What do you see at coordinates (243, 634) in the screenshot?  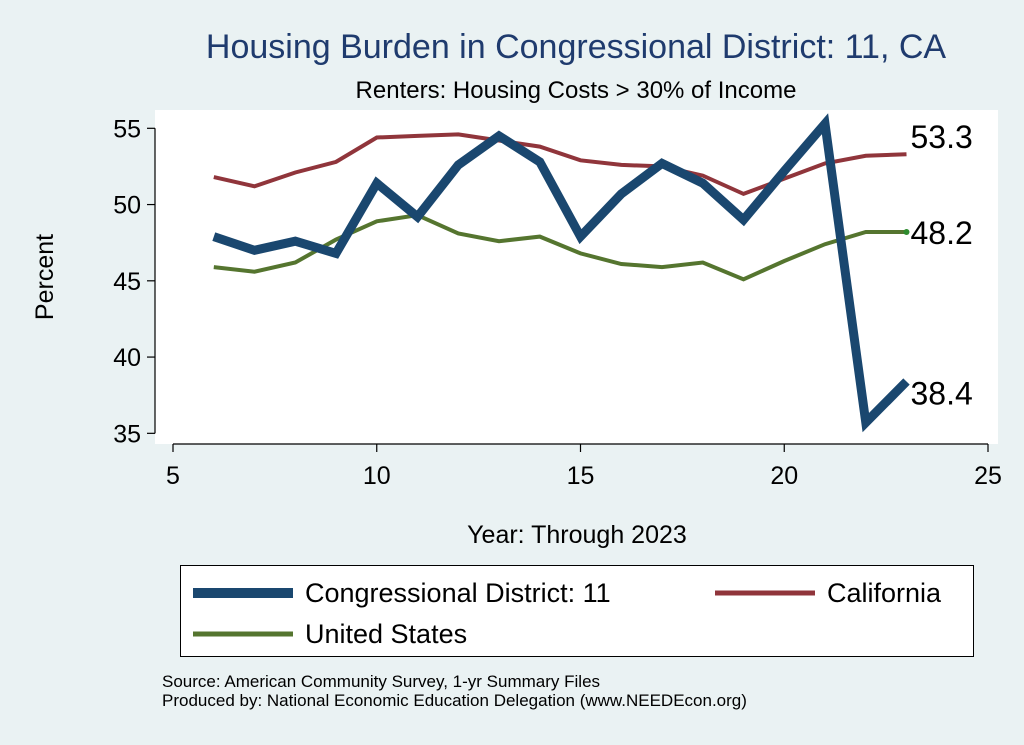 I see `legend-swatch-united-states` at bounding box center [243, 634].